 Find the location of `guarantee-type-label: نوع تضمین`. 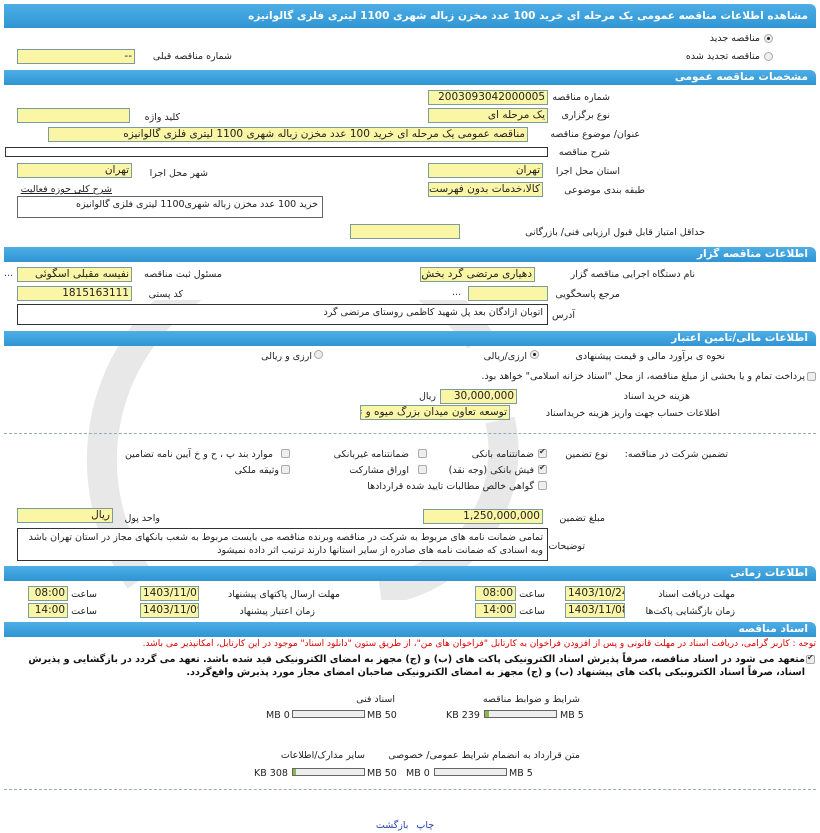

guarantee-type-label: نوع تضمین is located at coordinates (586, 454).